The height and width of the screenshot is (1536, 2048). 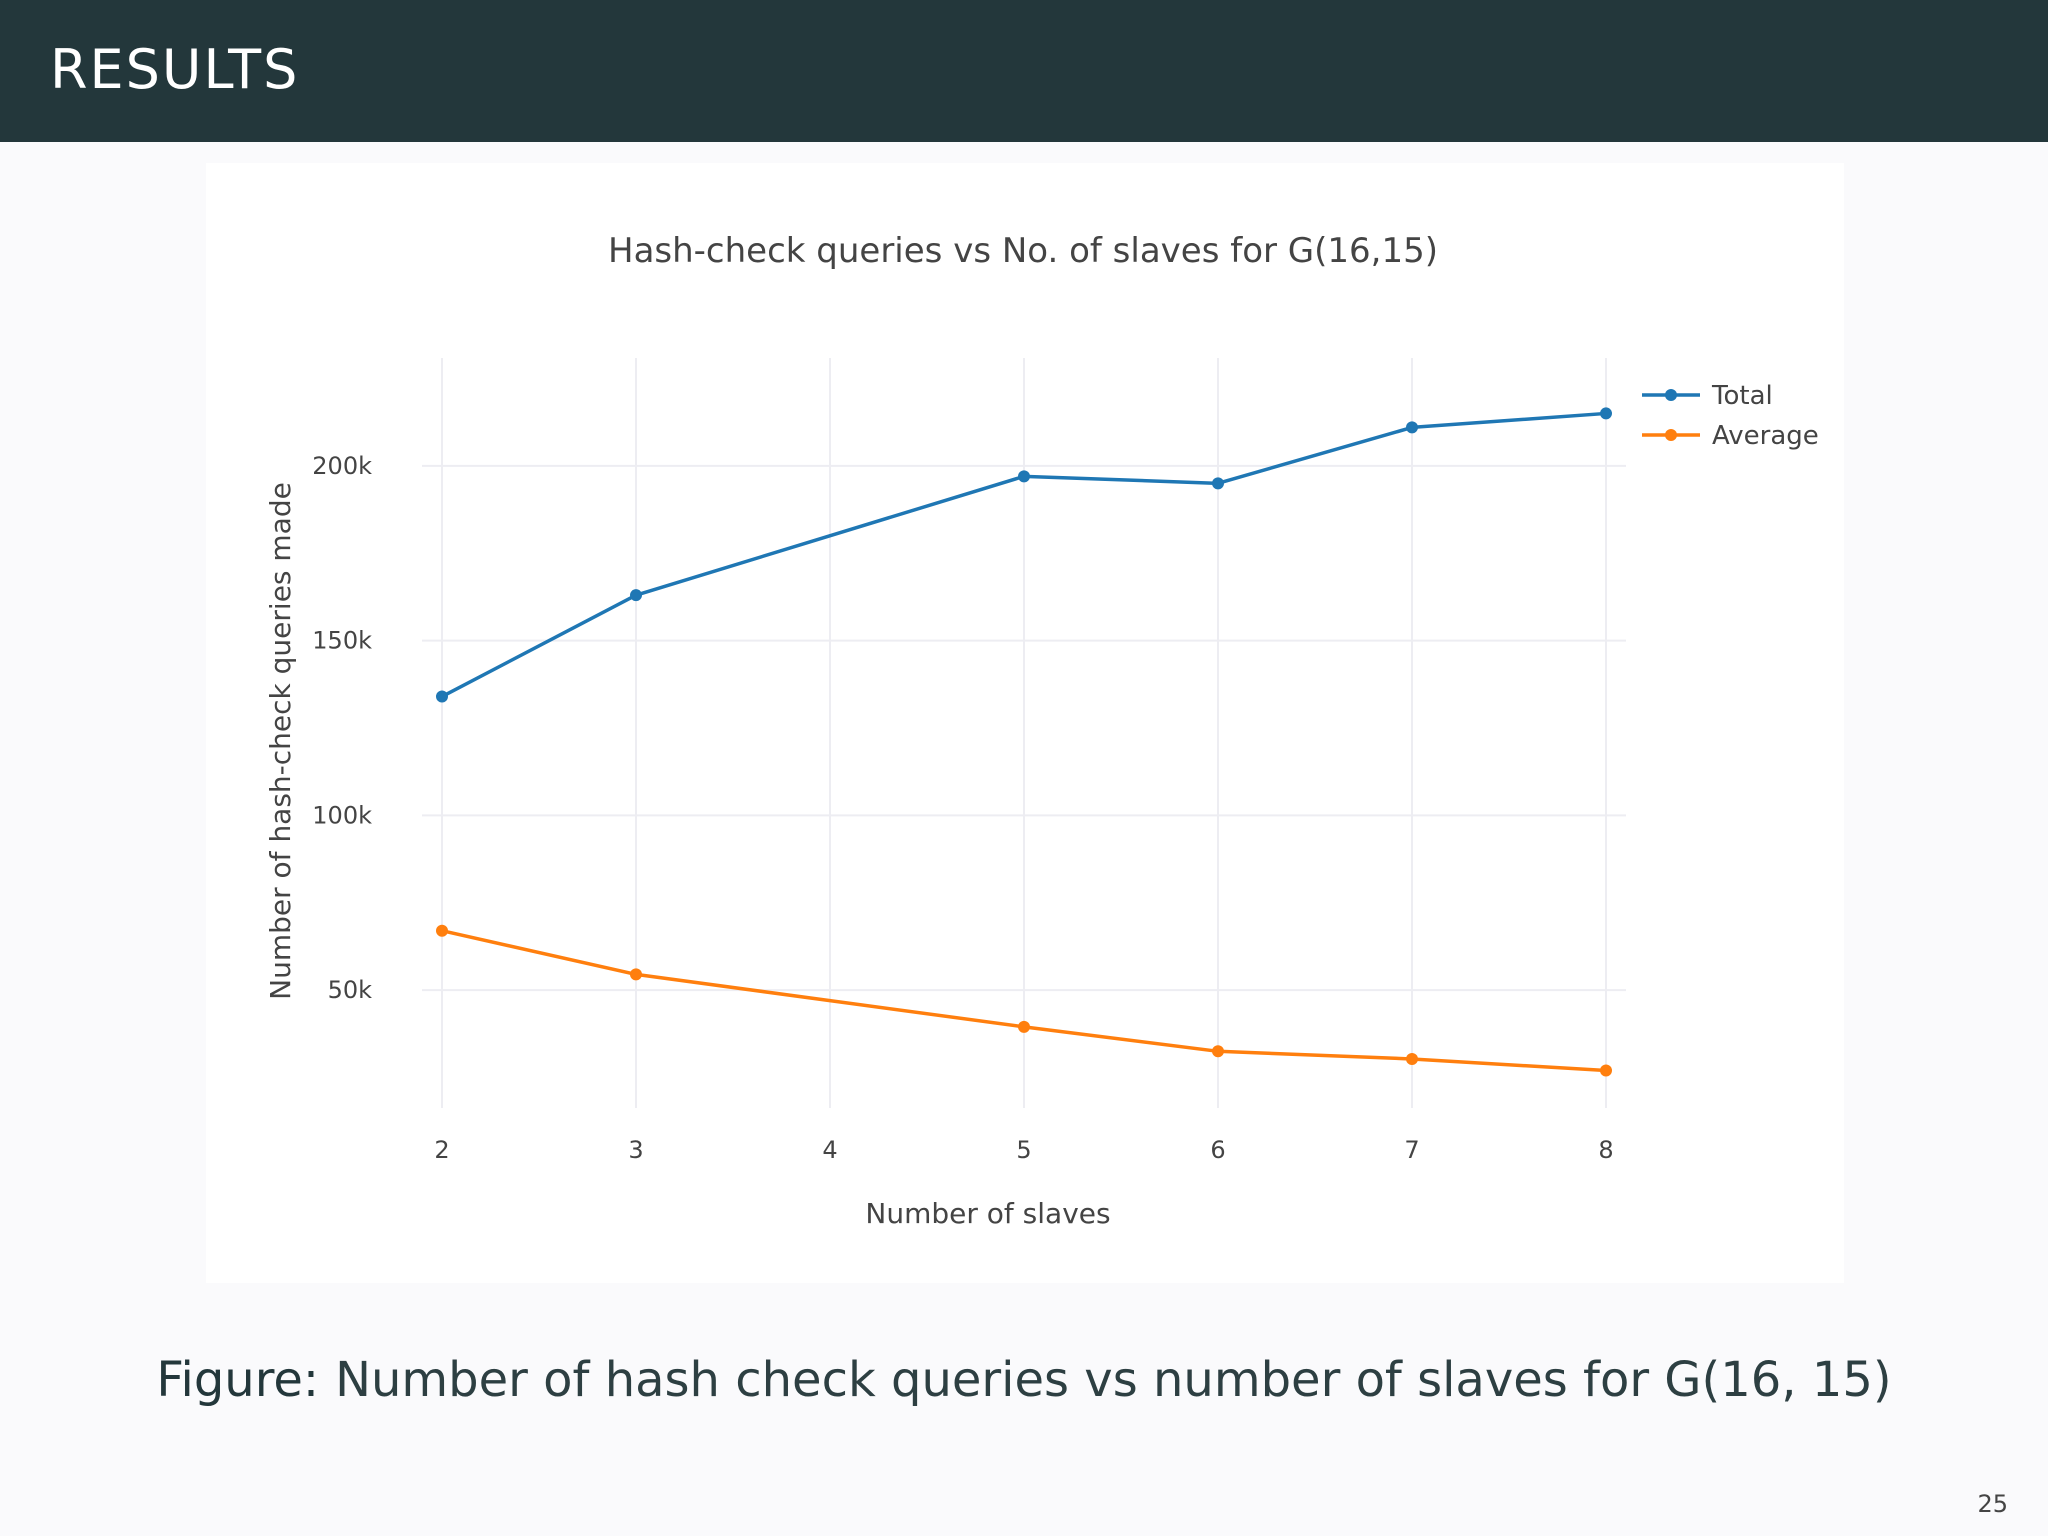 I want to click on y-tick-label: 100k, so click(x=342, y=815).